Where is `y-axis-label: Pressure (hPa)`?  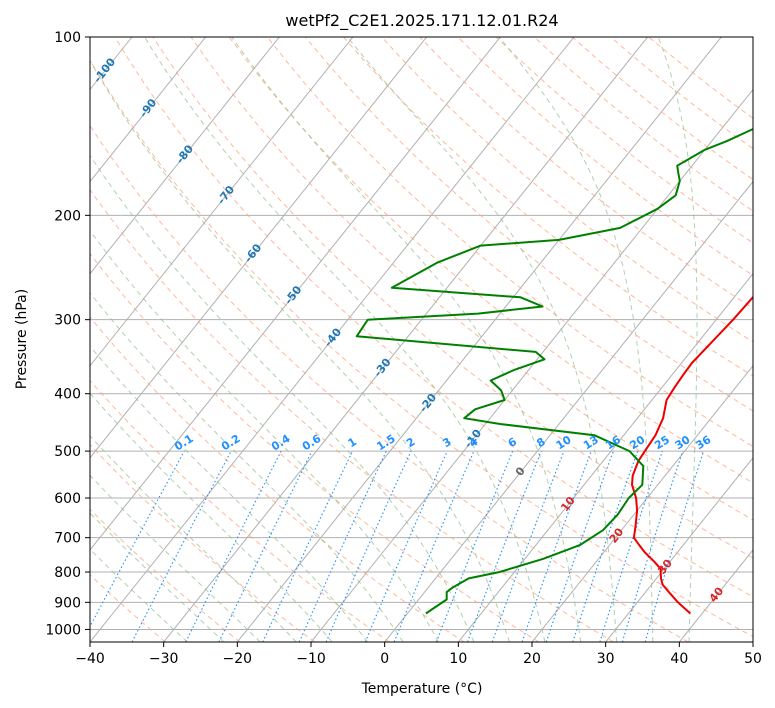
y-axis-label: Pressure (hPa) is located at coordinates (22, 339).